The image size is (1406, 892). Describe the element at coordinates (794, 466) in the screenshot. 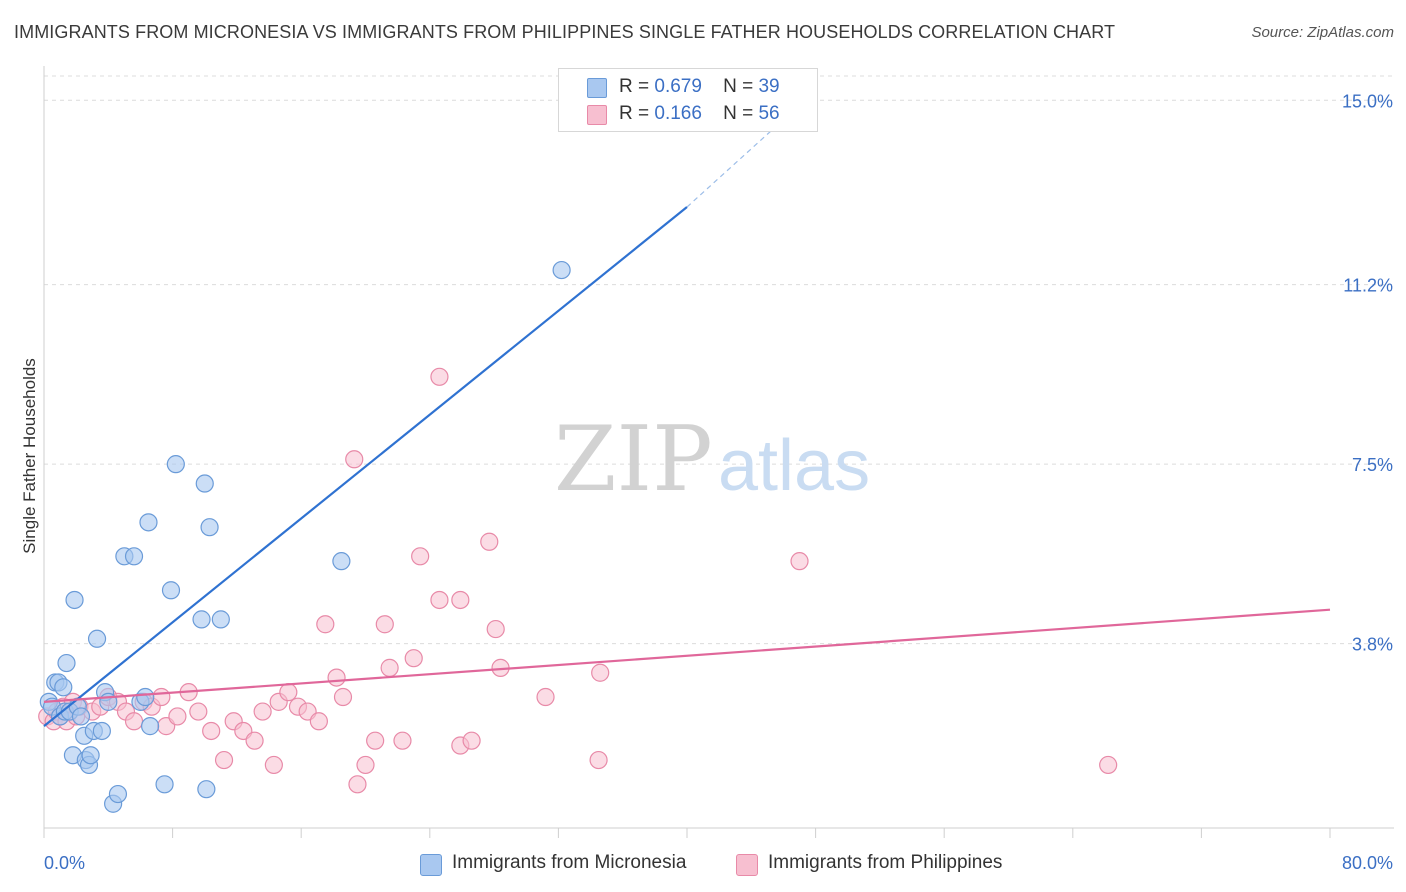

I see `watermark-atlas: atlas` at that location.